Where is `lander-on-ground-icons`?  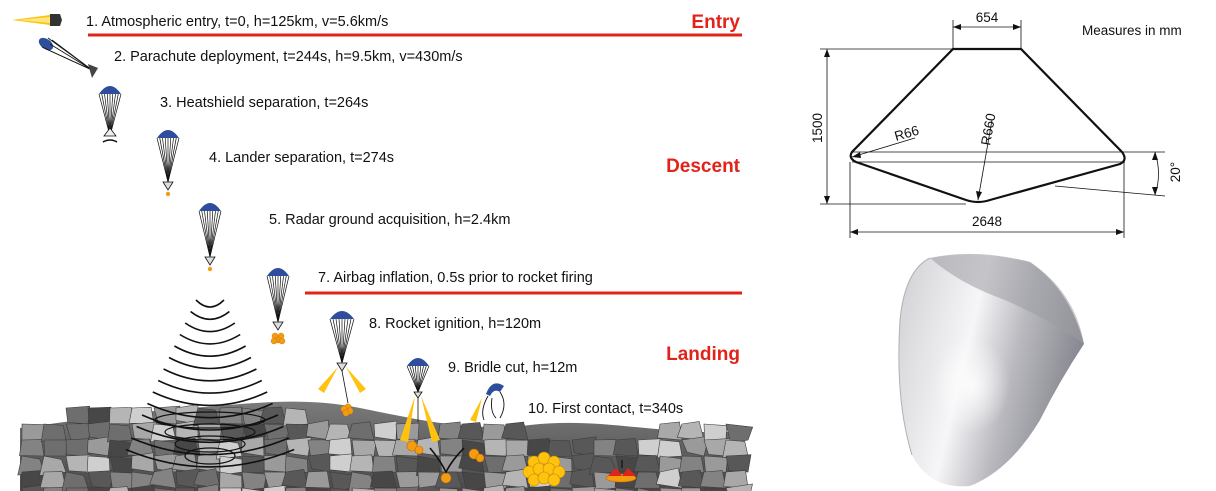 lander-on-ground-icons is located at coordinates (521, 463).